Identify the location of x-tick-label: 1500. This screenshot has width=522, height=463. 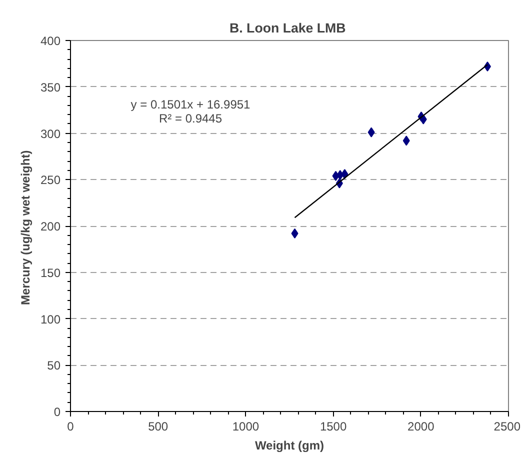
(333, 427).